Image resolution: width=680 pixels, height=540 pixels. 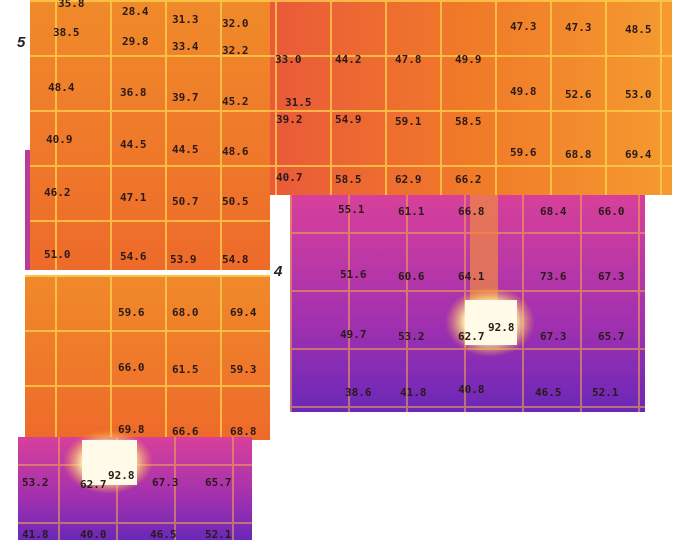 I want to click on temperature-label: 50.7, so click(x=185, y=201).